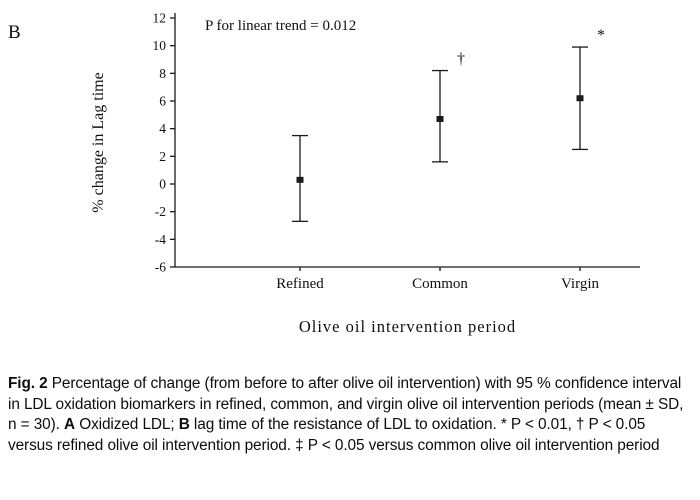 This screenshot has width=700, height=500. Describe the element at coordinates (162, 156) in the screenshot. I see `y-tick-label: 2` at that location.